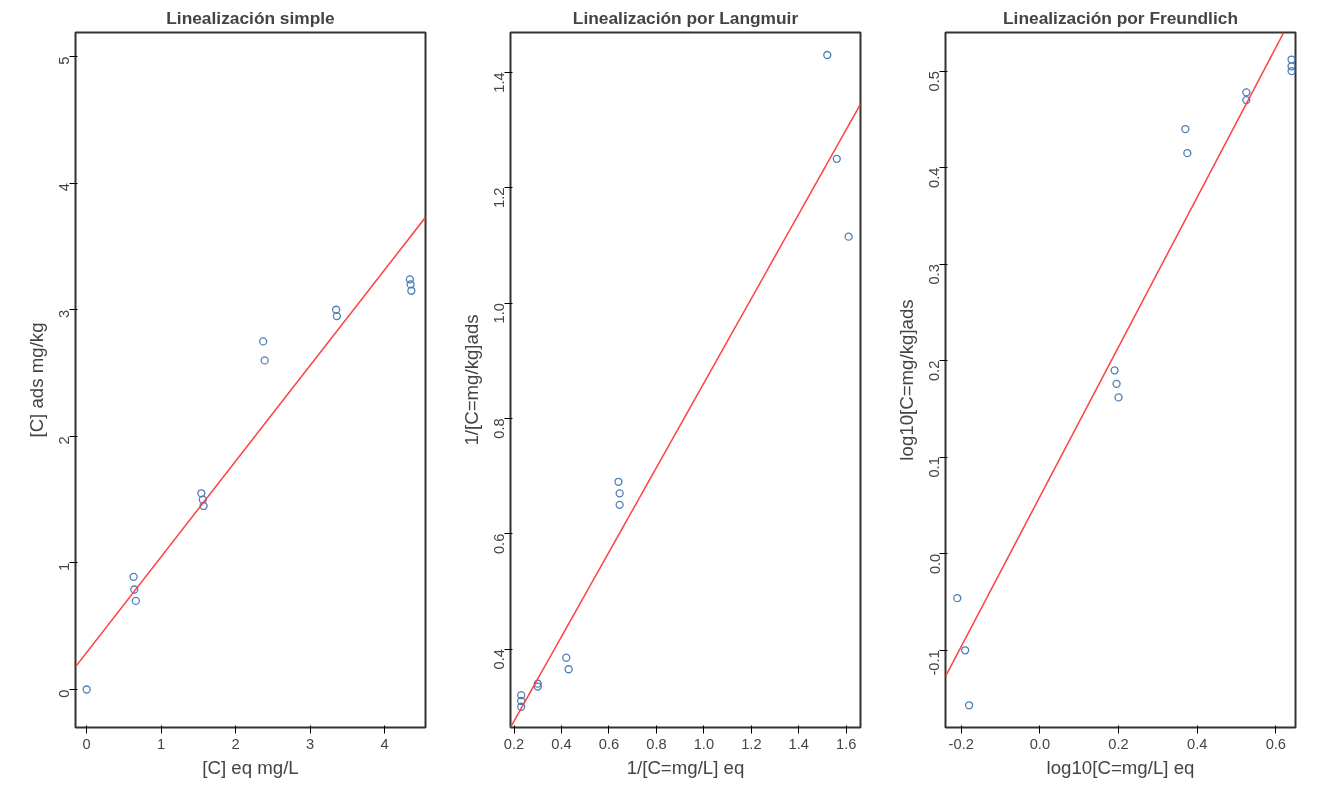 This screenshot has width=1319, height=788. Describe the element at coordinates (499, 544) in the screenshot. I see `y-tick-label: 0.6` at that location.